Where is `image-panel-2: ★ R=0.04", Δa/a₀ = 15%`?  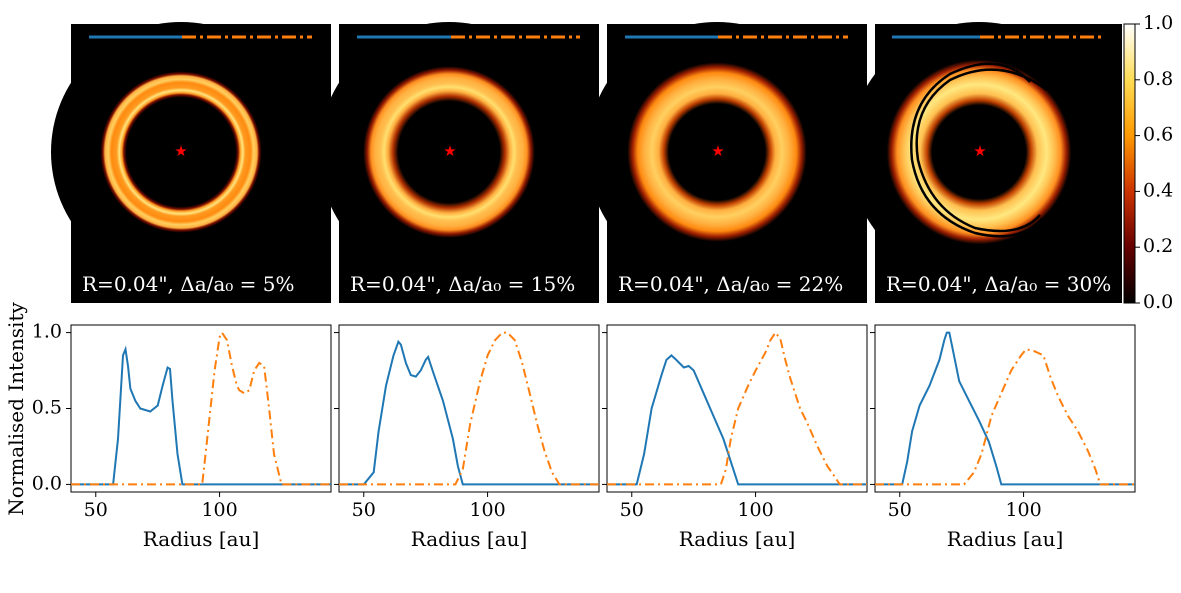 image-panel-2: ★ R=0.04", Δa/a₀ = 15% is located at coordinates (459, 162).